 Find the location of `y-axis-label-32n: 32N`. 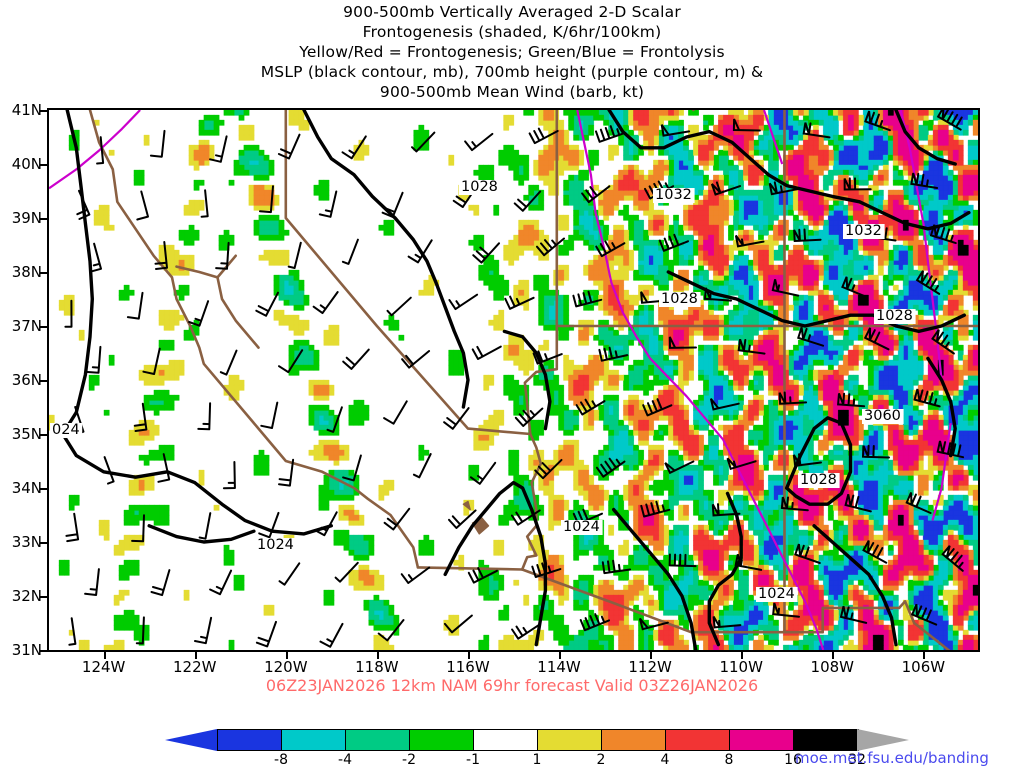

y-axis-label-32n: 32N is located at coordinates (26, 596).